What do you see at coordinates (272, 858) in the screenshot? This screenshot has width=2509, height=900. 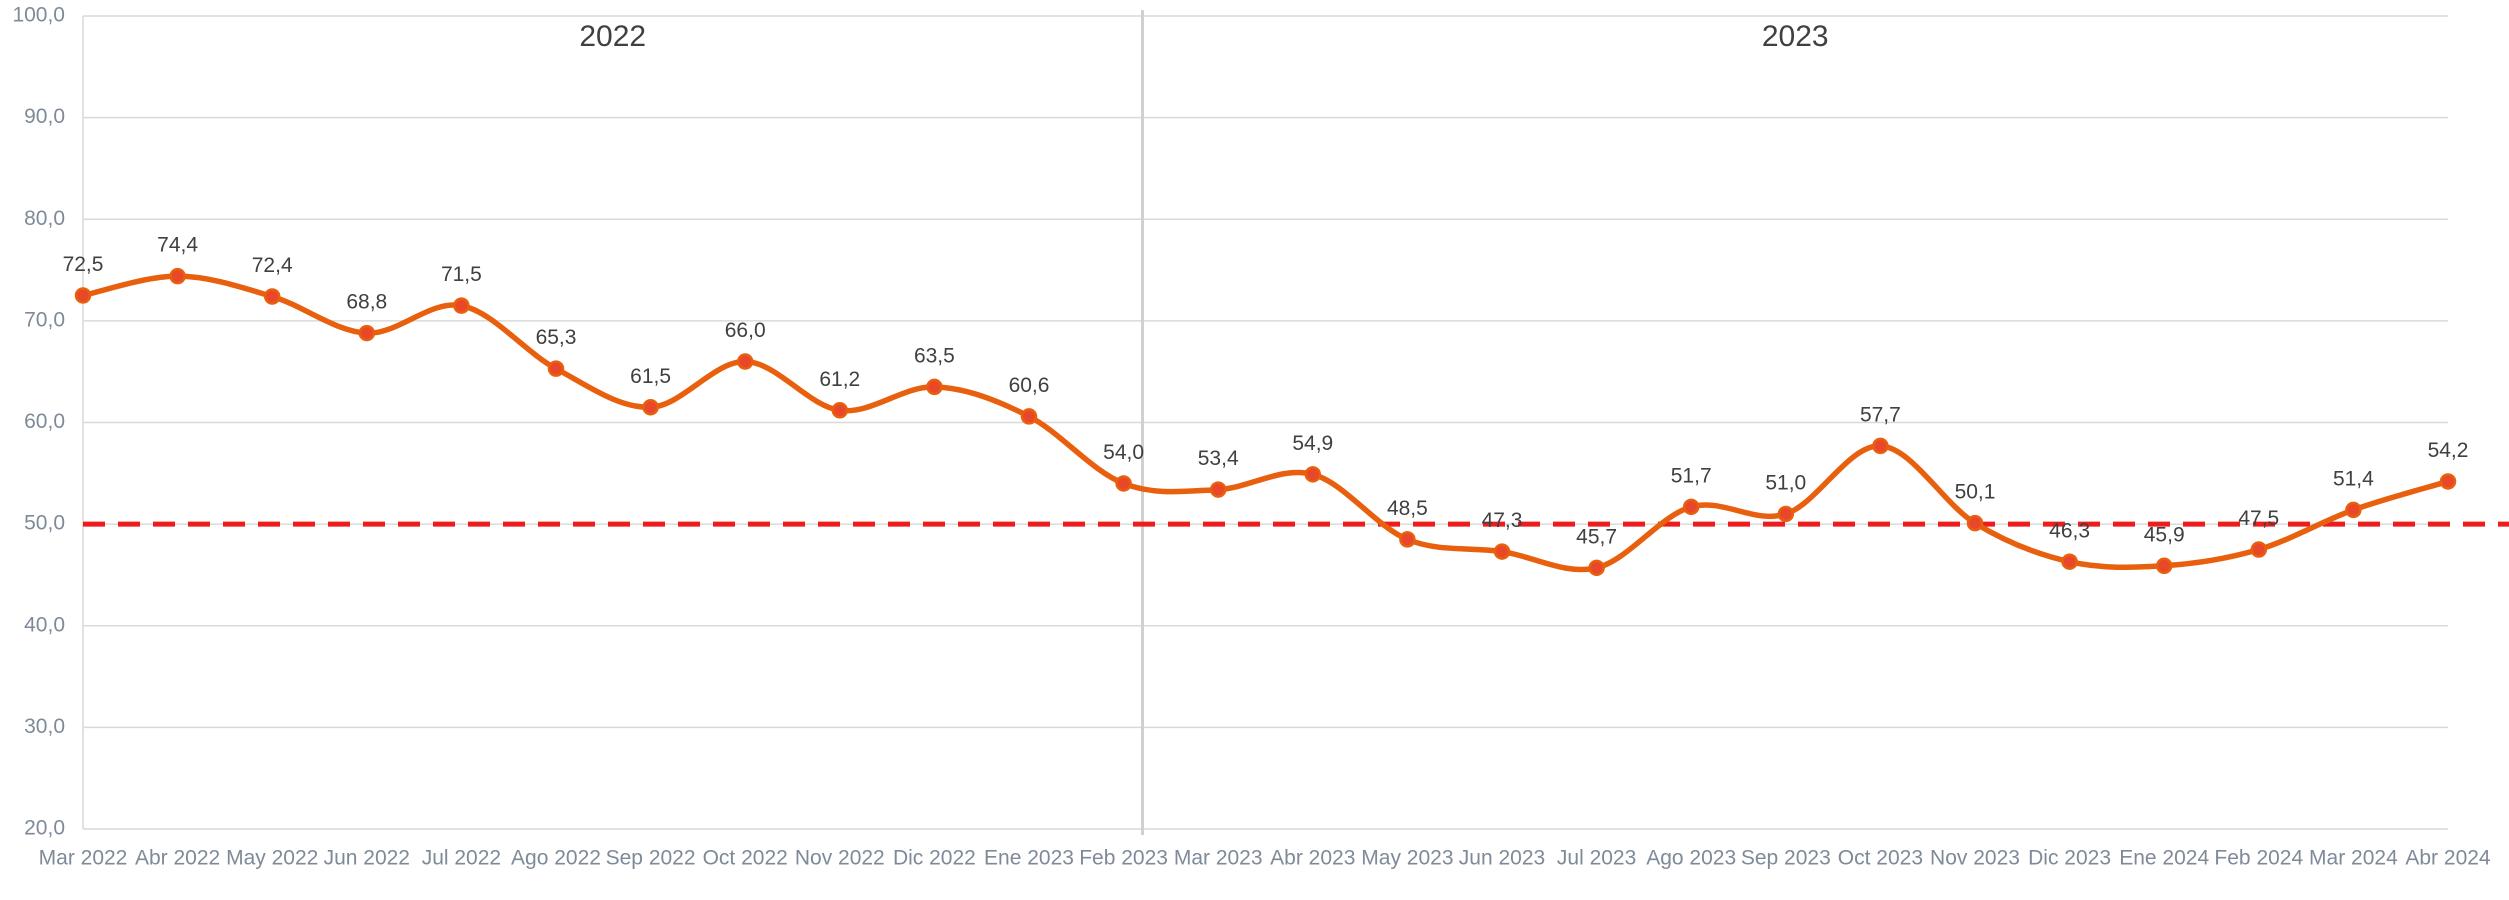 I see `x-tick-label: May 2022` at bounding box center [272, 858].